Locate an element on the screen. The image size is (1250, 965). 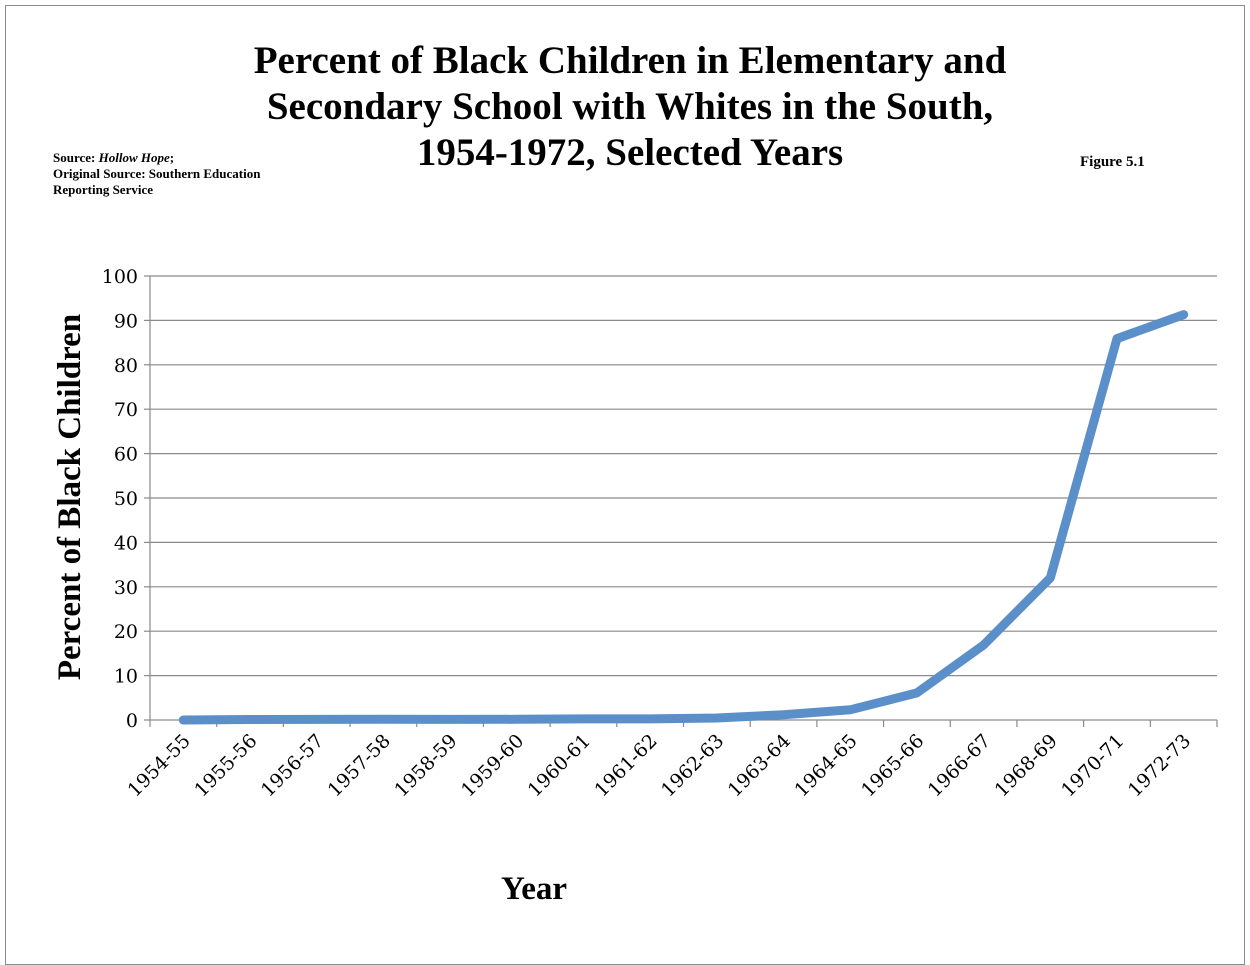
x-tick-label-1959-60: 1959-60 is located at coordinates (492, 765).